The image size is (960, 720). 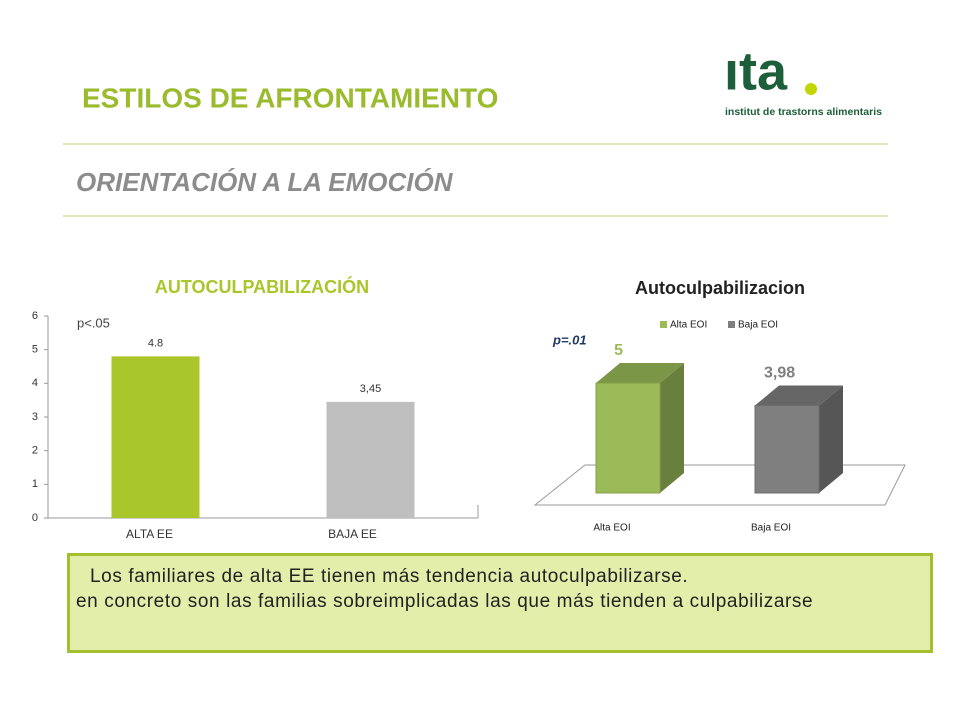 I want to click on x-tick-label: Alta EOI, so click(x=611, y=528).